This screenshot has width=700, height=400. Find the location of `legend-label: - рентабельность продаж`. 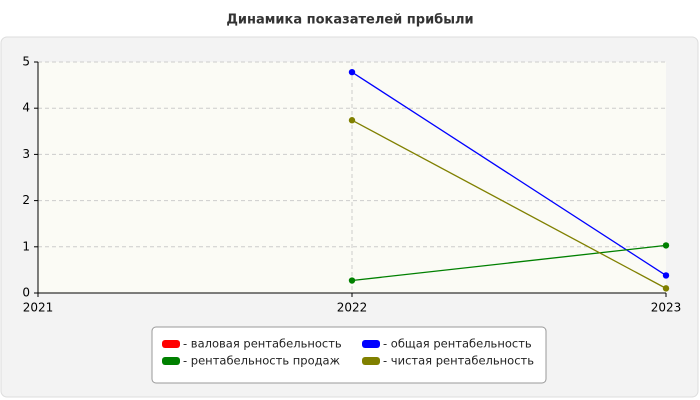

legend-label: - рентабельность продаж is located at coordinates (261, 361).